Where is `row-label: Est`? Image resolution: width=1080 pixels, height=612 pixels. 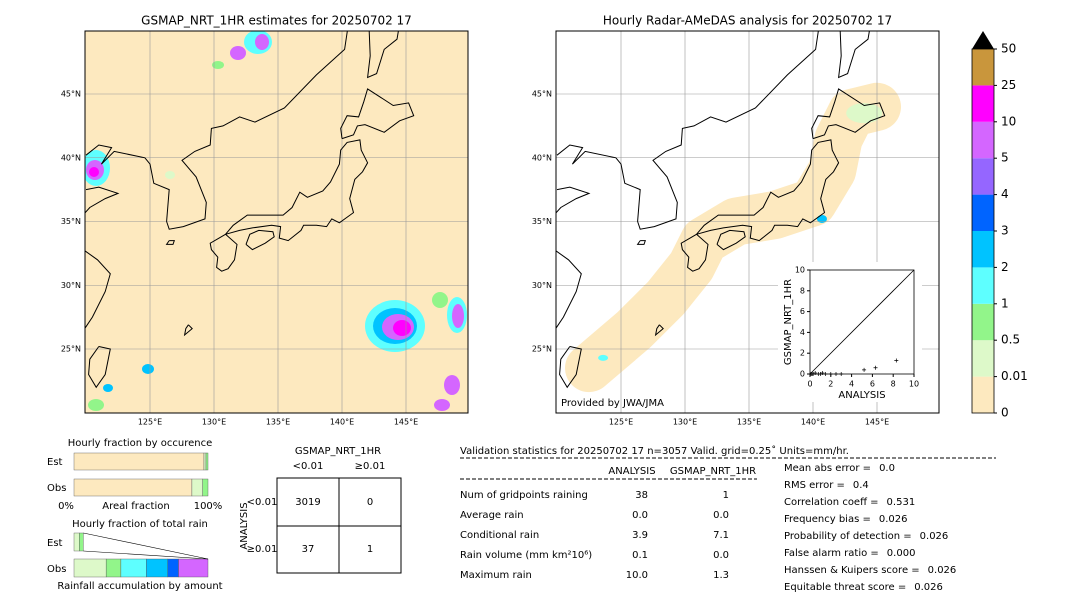 row-label: Est is located at coordinates (55, 462).